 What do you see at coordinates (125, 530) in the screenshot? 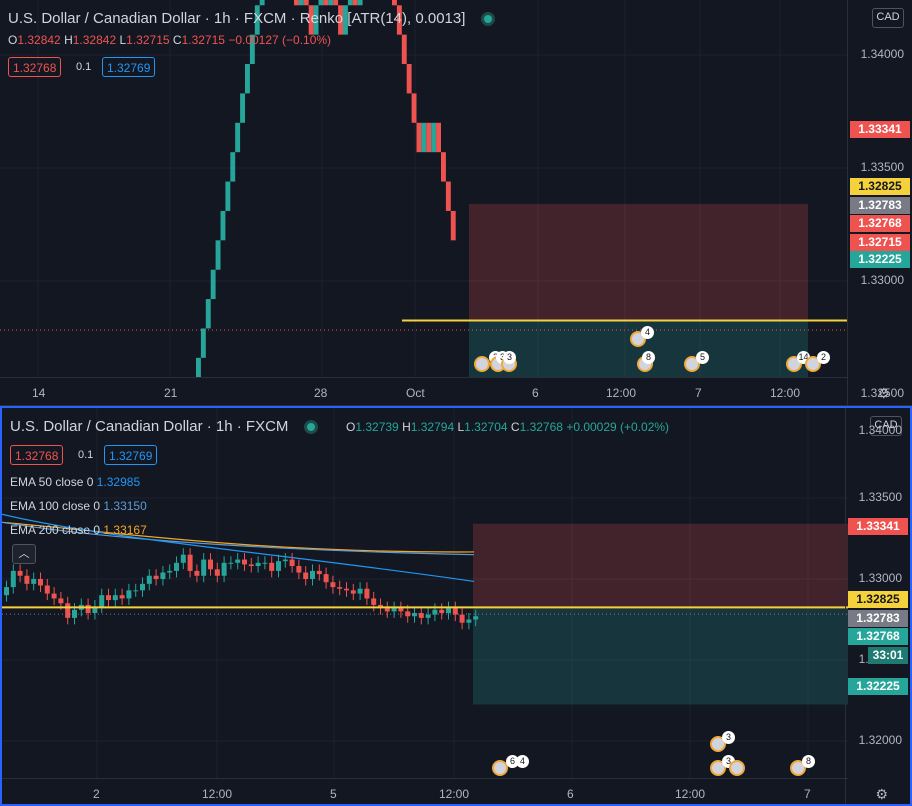
I see `ema-200-value: 1.33167` at bounding box center [125, 530].